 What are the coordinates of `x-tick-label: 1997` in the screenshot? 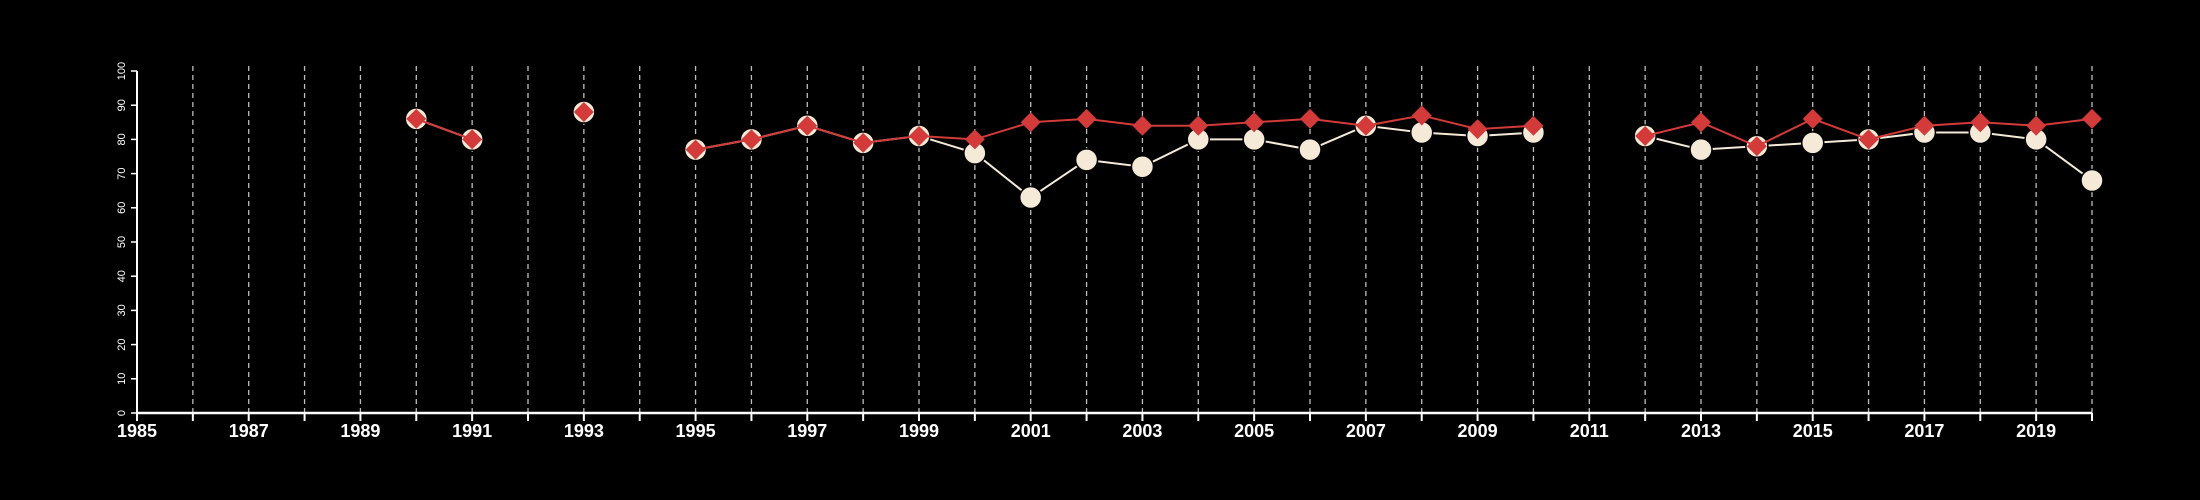 It's located at (807, 431).